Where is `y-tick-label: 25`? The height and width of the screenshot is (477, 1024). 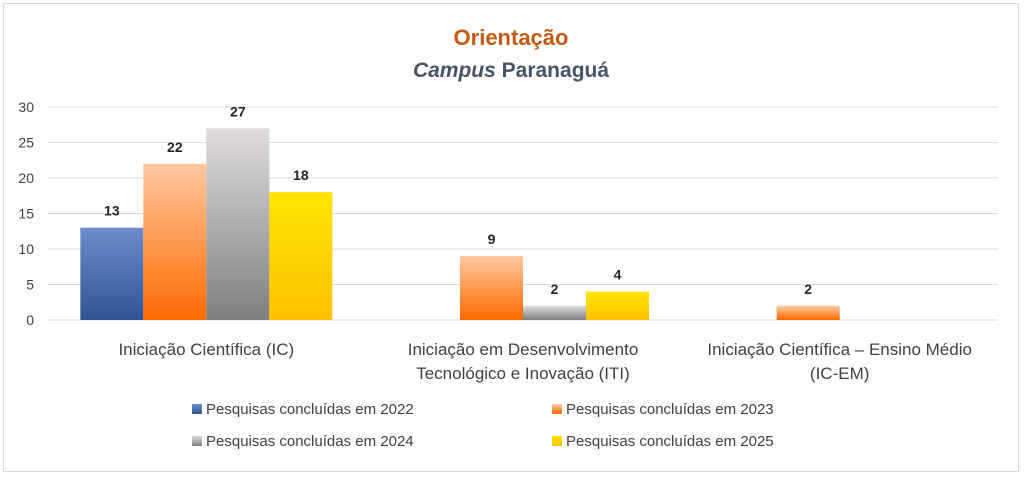 y-tick-label: 25 is located at coordinates (26, 143).